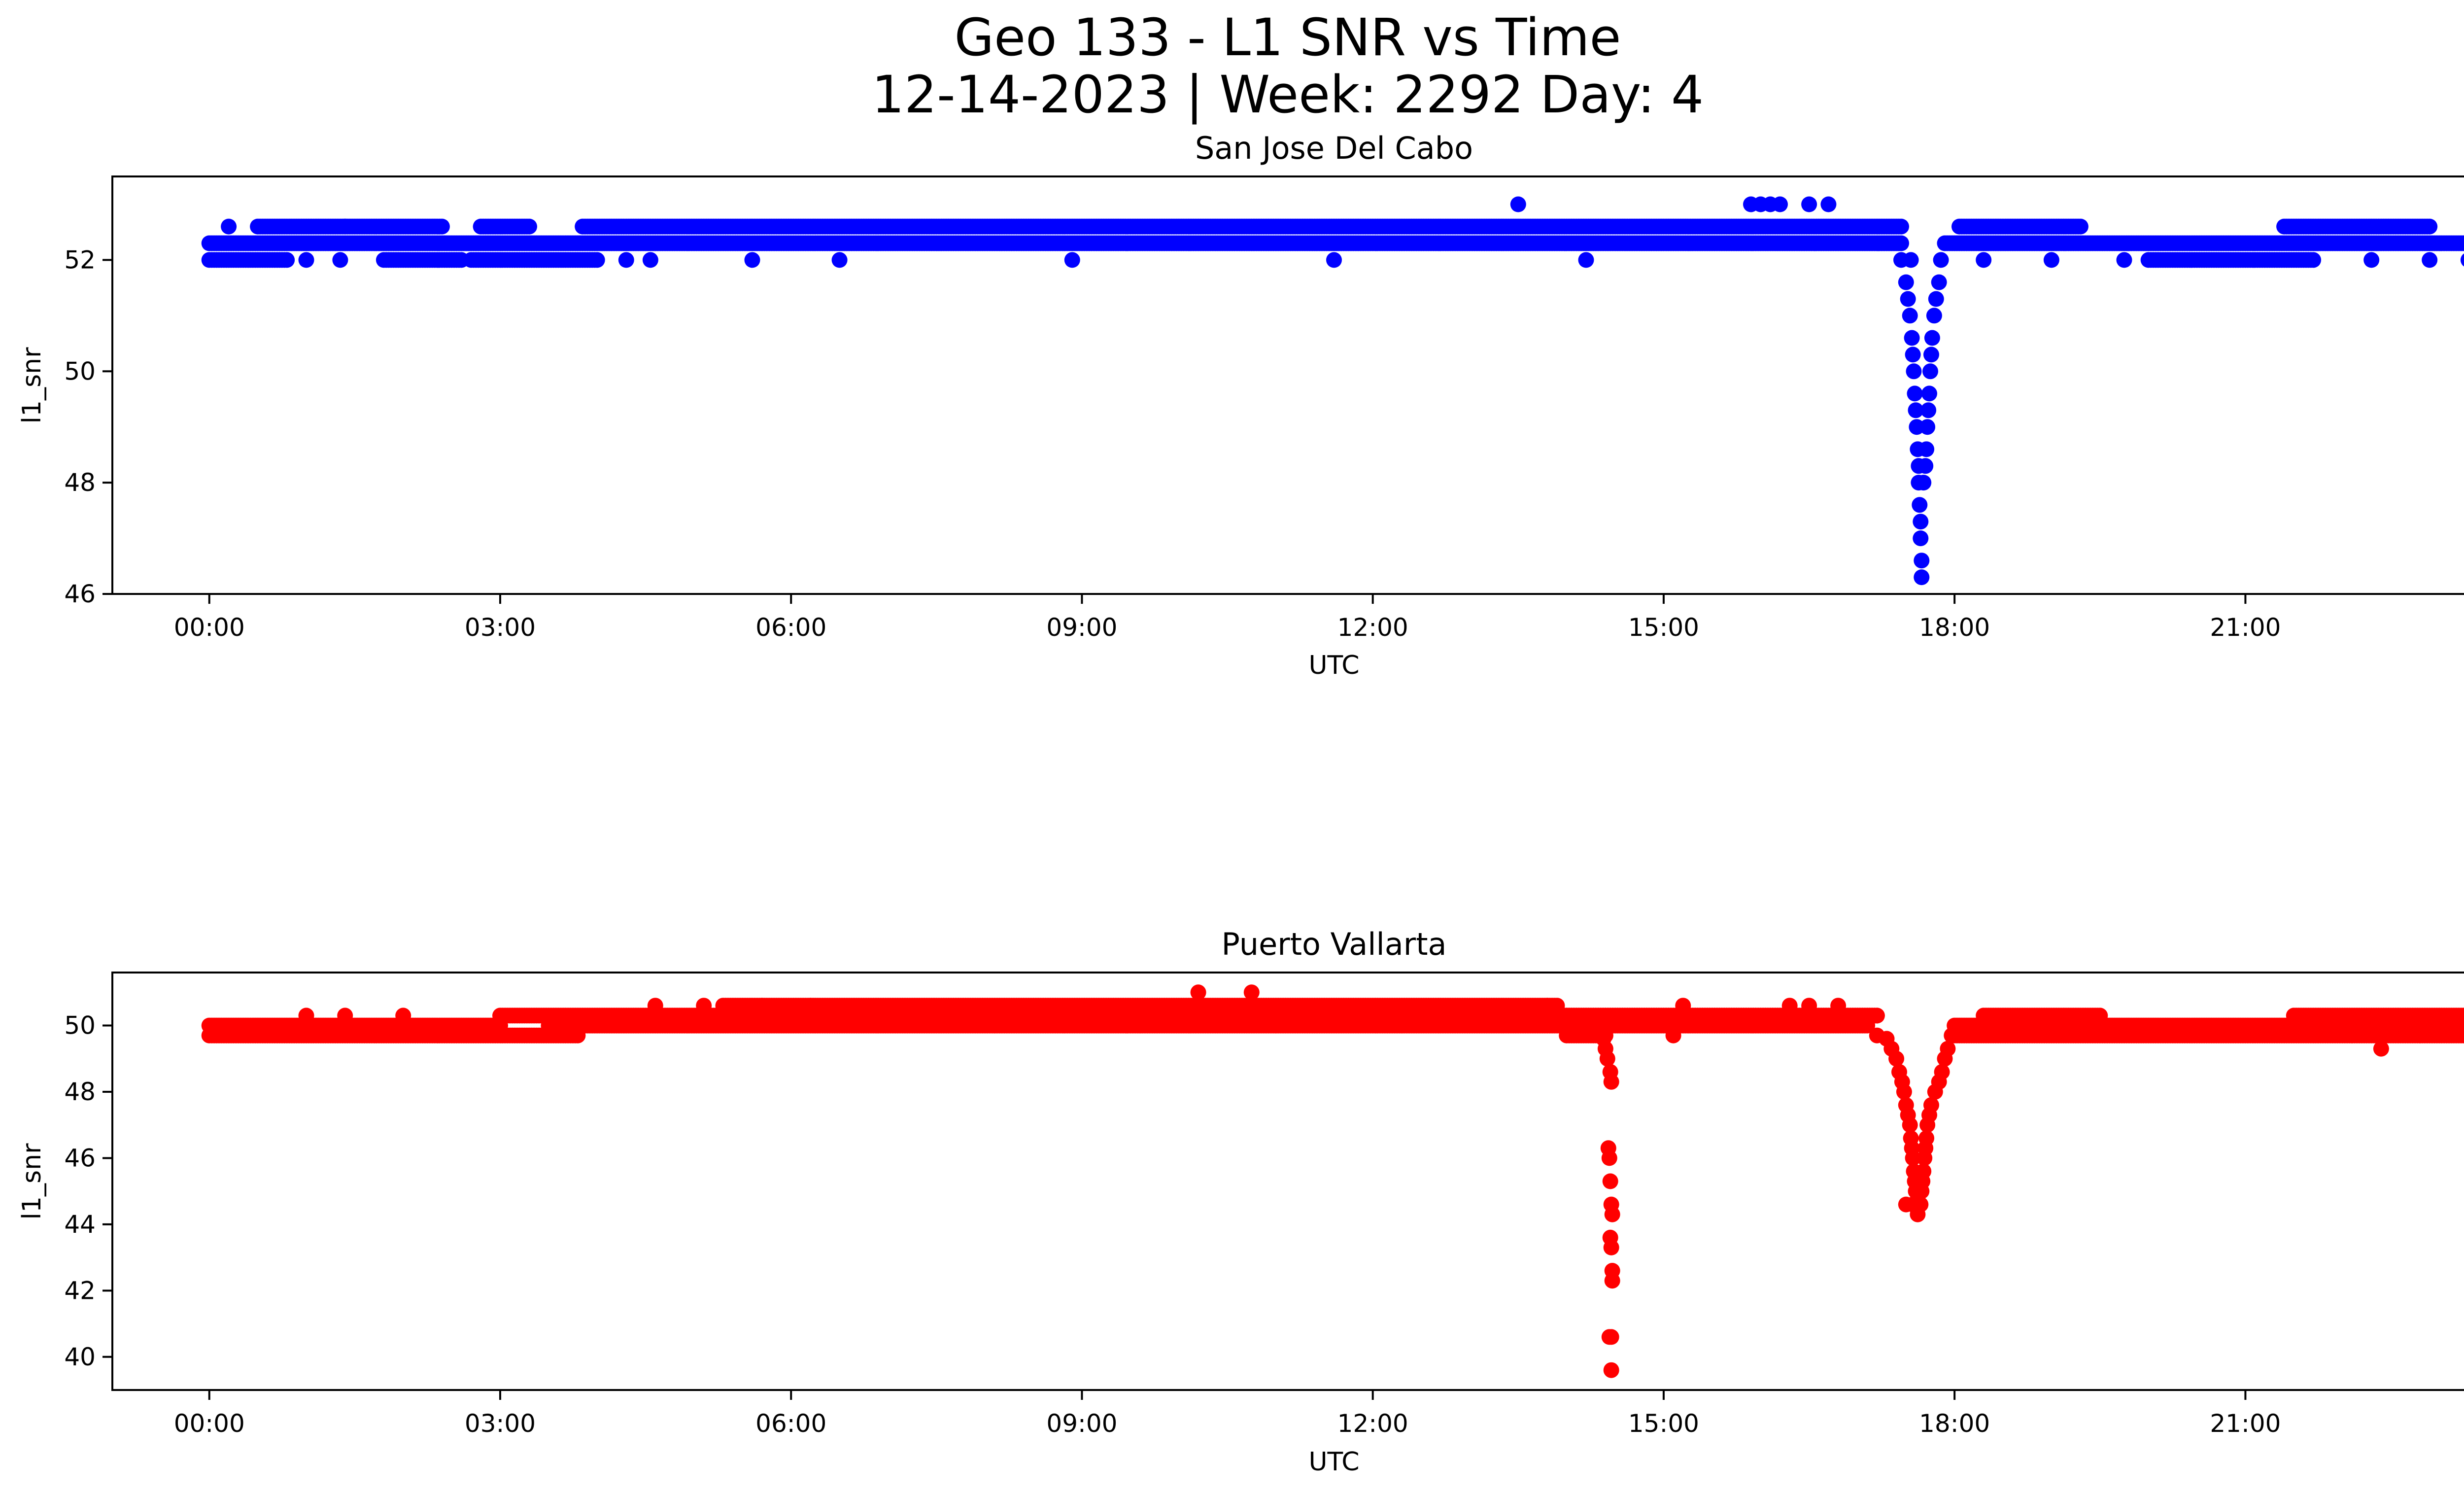 This screenshot has height=1495, width=2464. I want to click on y-tick-label: 44, so click(80, 1224).